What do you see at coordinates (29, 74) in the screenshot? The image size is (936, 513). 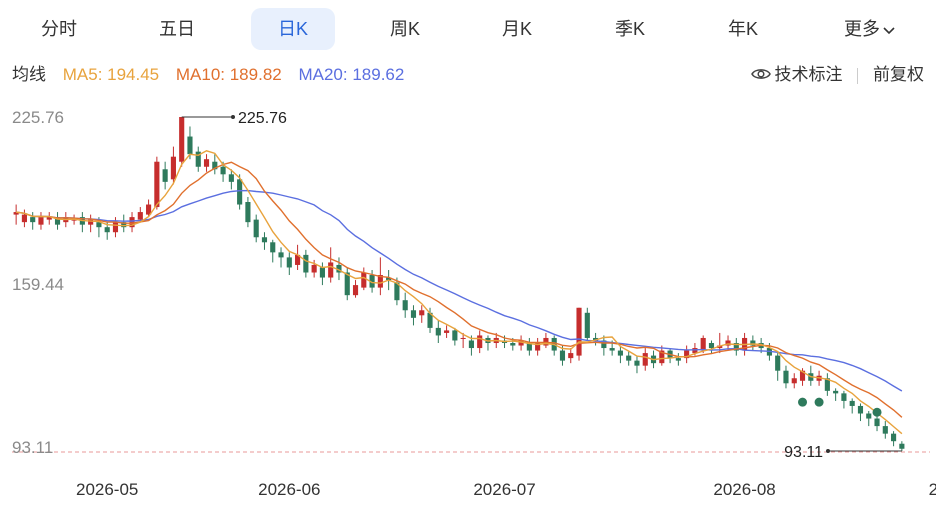 I see `legend-label: 均线` at bounding box center [29, 74].